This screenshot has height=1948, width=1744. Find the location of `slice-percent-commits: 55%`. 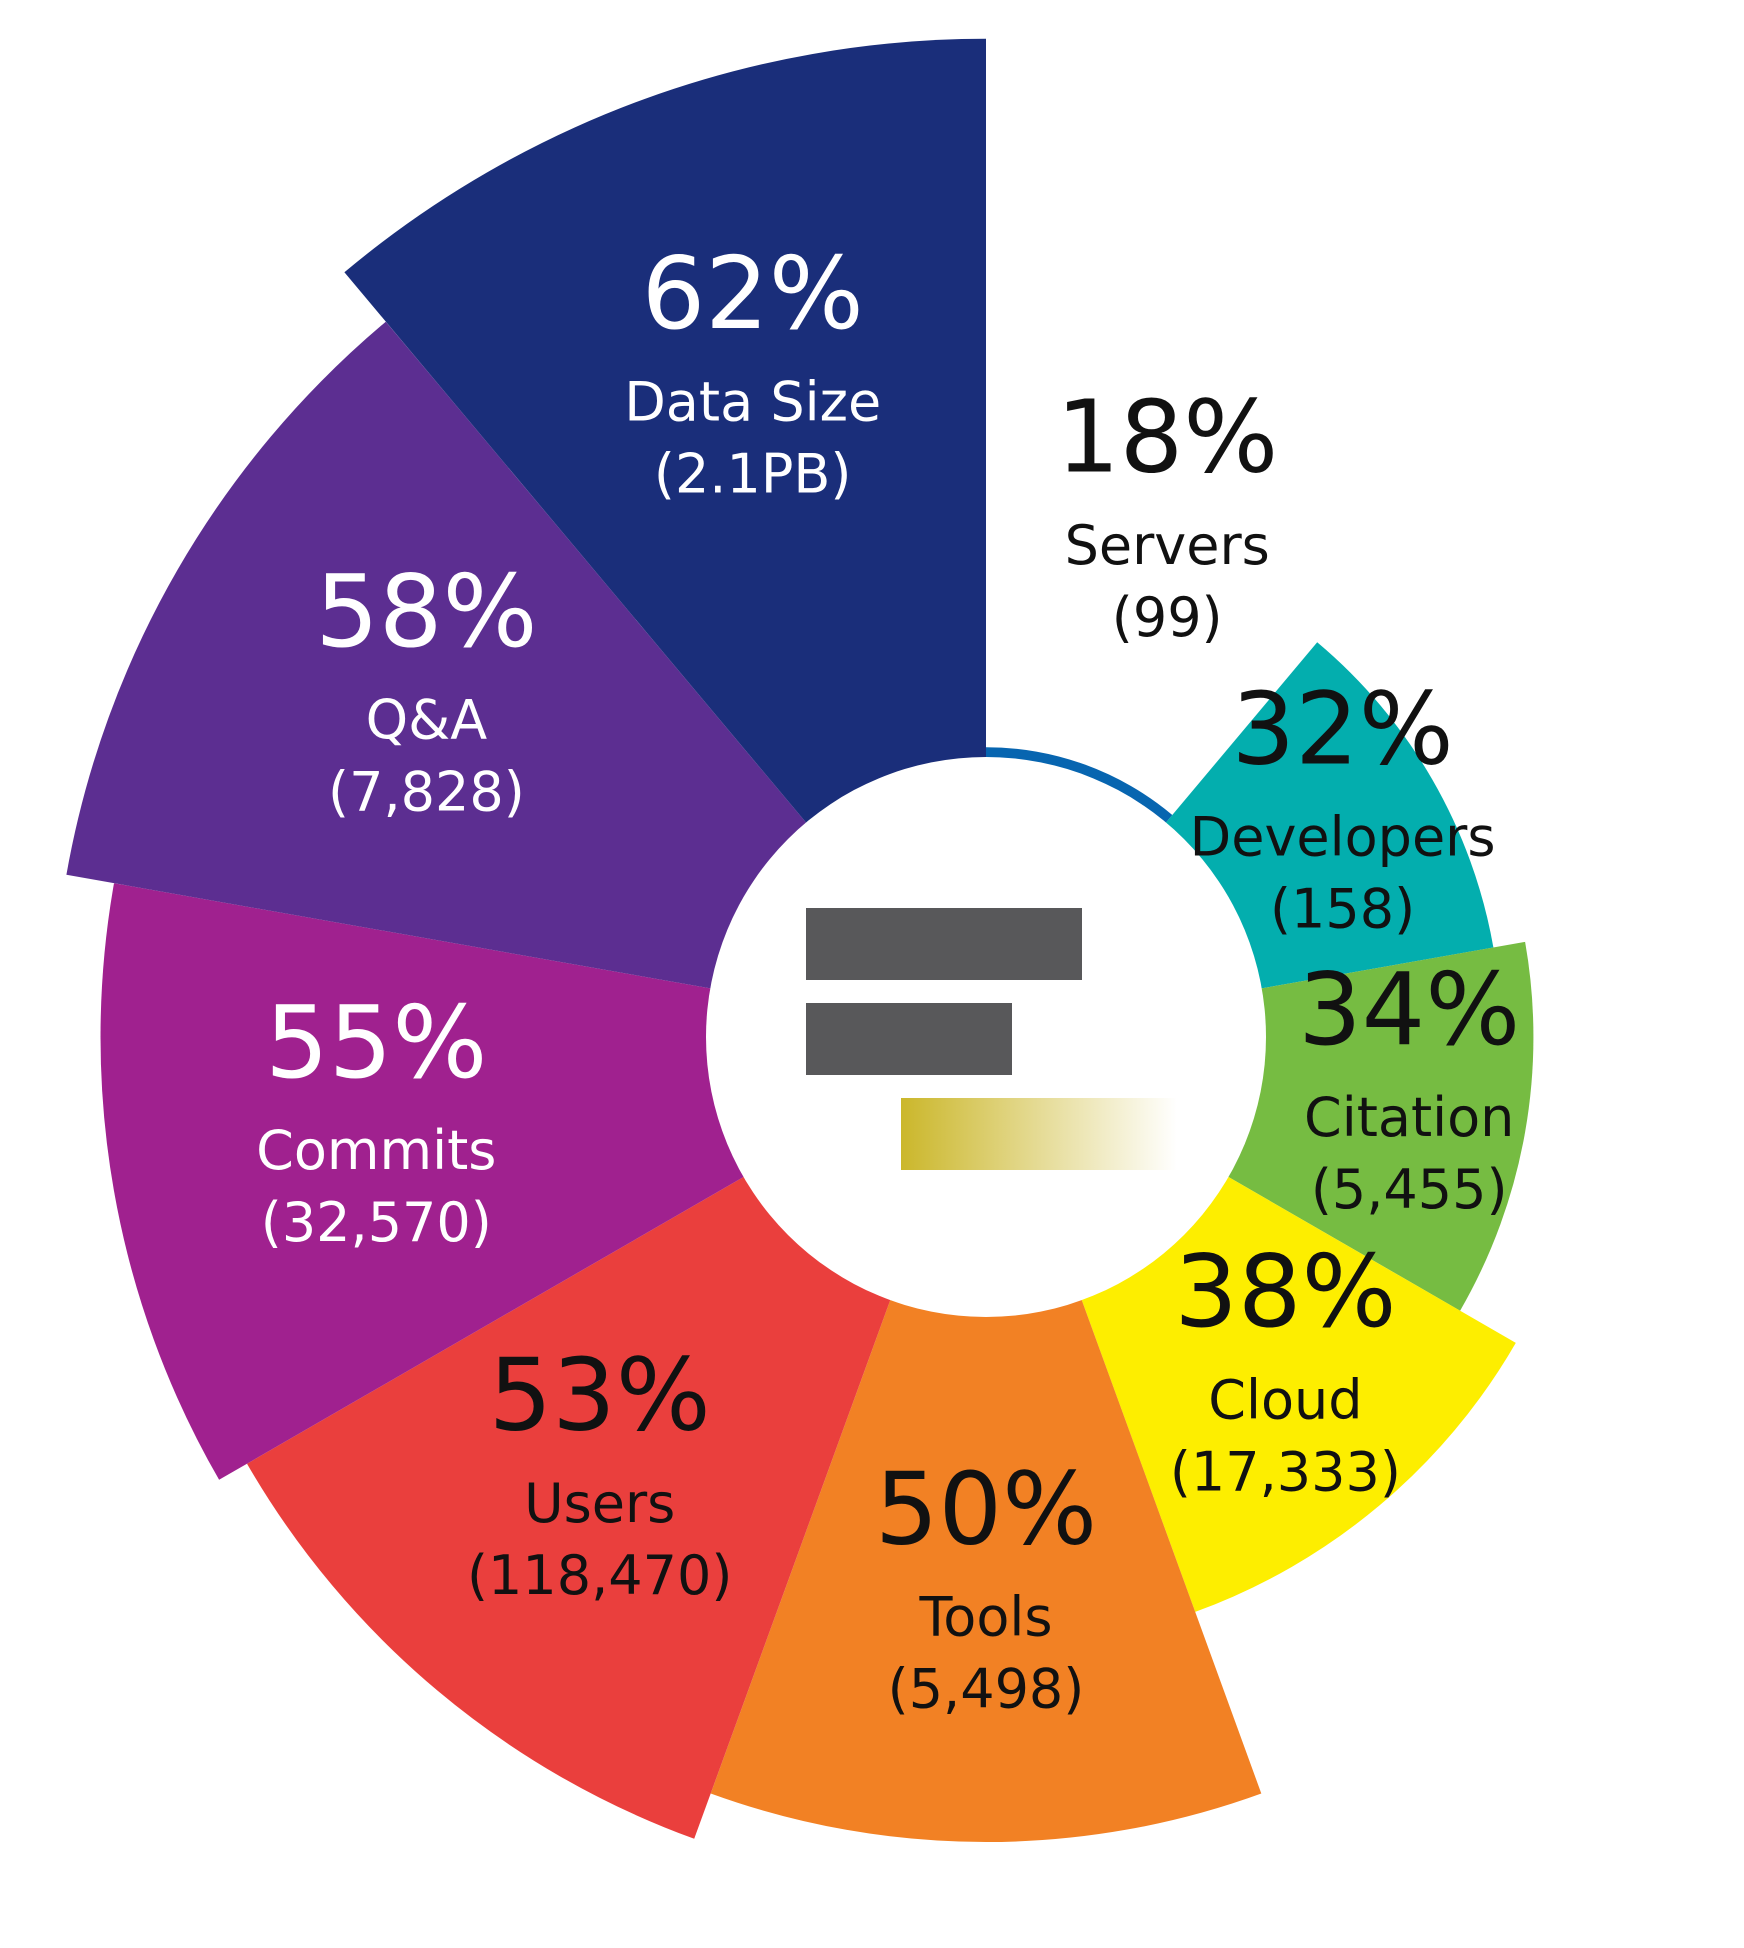

slice-percent-commits: 55% is located at coordinates (376, 1042).